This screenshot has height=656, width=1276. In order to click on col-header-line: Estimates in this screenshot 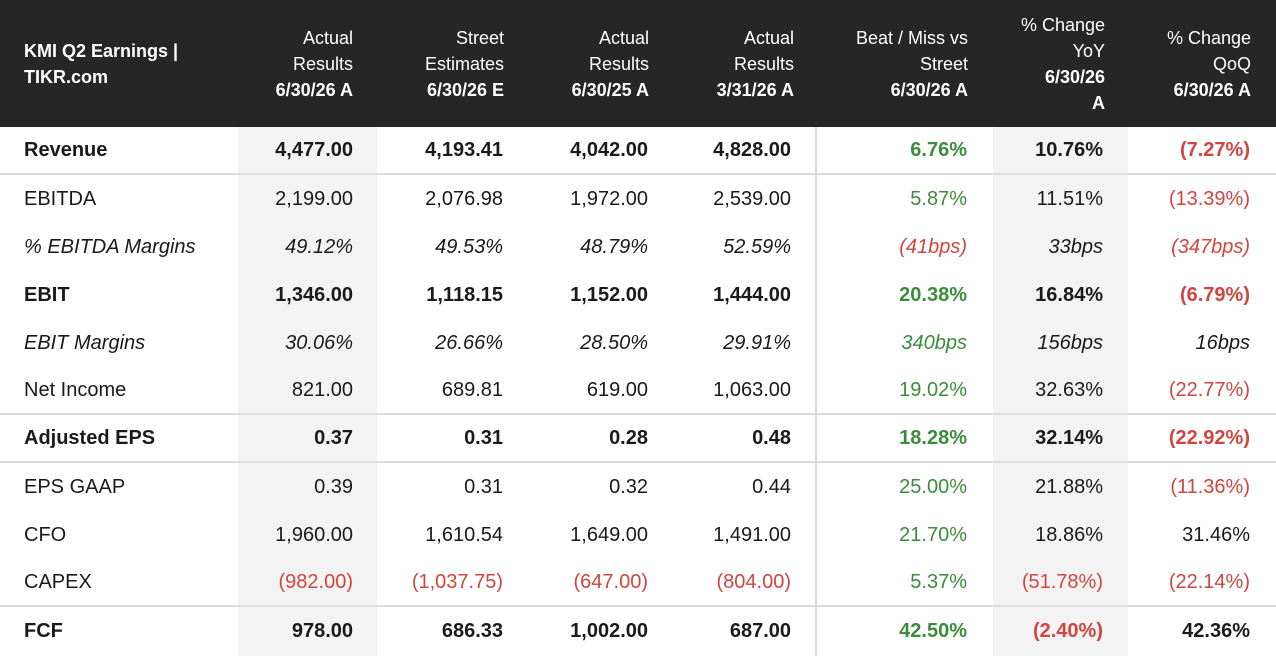, I will do `click(464, 63)`.